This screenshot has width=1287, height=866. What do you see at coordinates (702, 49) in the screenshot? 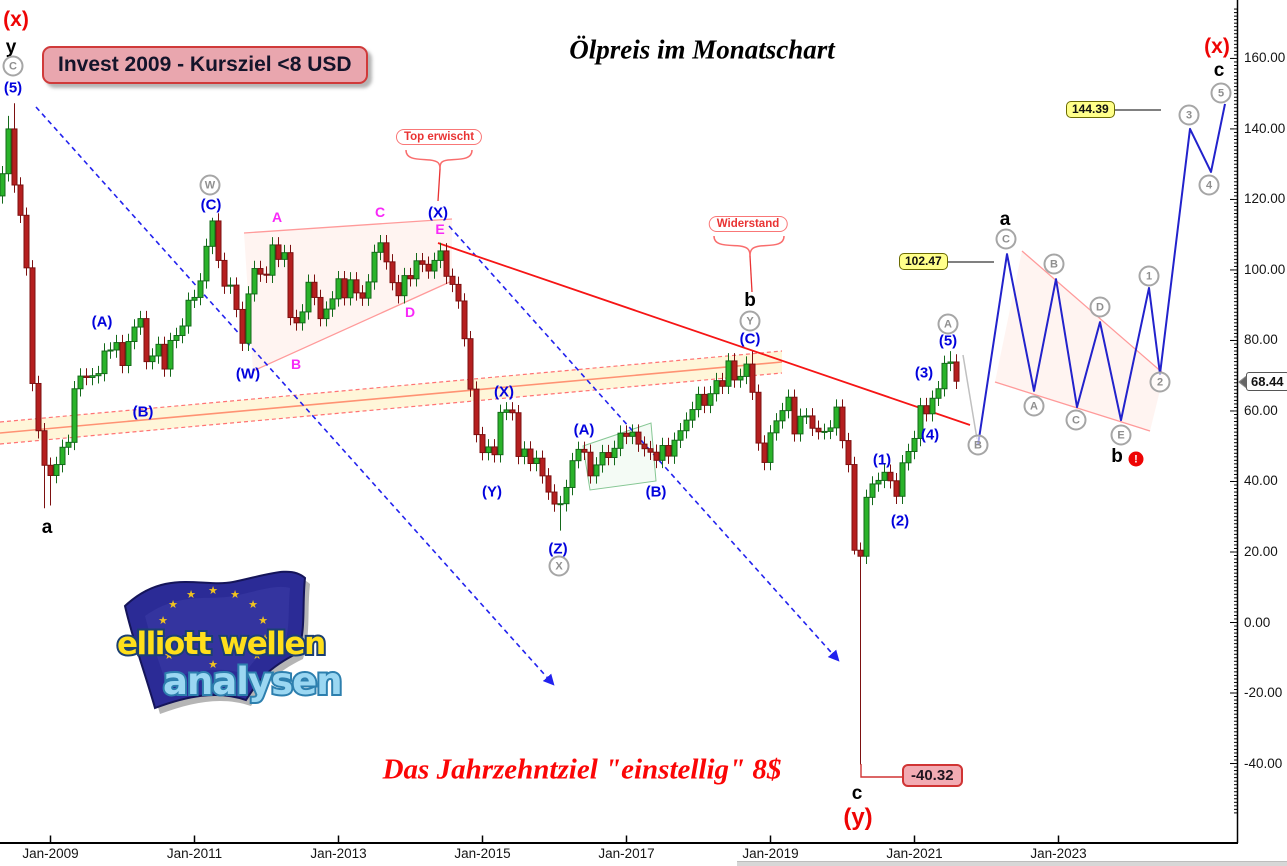
I see `page-title: Ölpreis im Monatschart` at bounding box center [702, 49].